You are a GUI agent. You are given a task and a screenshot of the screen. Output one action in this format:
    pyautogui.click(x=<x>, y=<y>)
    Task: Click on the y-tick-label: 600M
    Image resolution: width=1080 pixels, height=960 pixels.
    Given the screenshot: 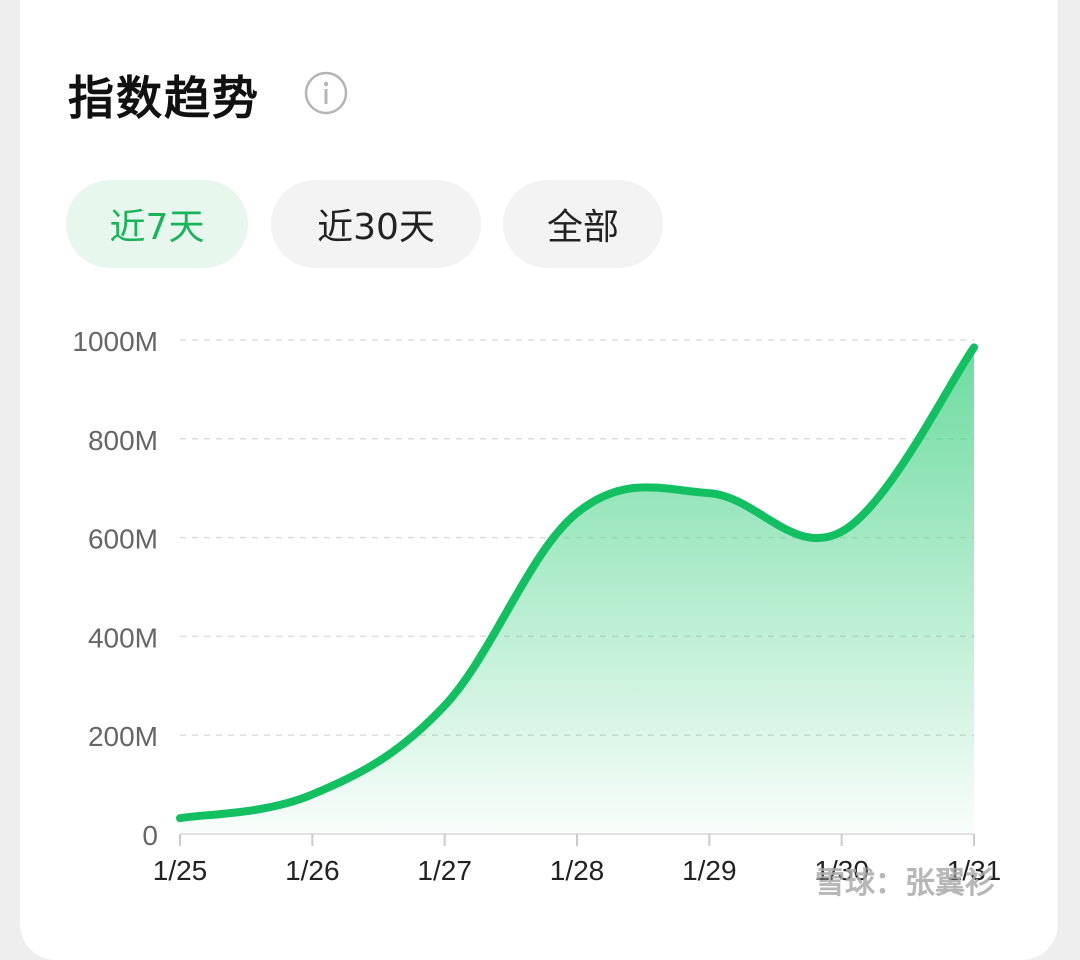 What is the action you would take?
    pyautogui.click(x=123, y=539)
    